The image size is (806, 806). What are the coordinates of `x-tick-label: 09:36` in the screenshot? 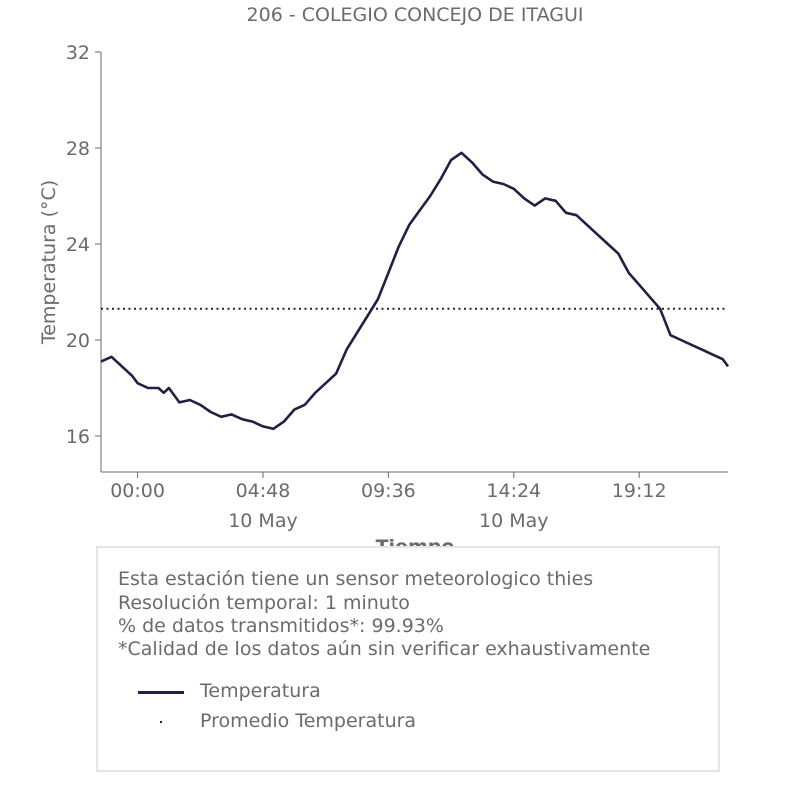 It's located at (388, 491).